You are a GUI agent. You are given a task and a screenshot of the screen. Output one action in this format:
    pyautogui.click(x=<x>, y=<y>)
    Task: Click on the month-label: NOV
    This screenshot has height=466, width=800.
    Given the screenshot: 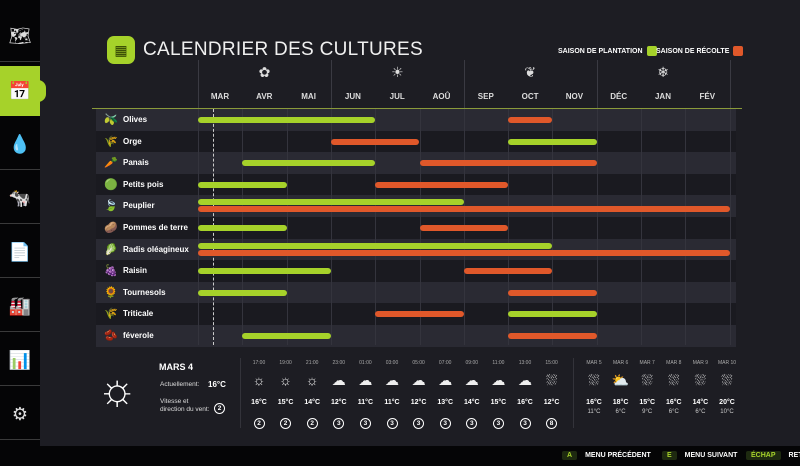 What is the action you would take?
    pyautogui.click(x=574, y=96)
    